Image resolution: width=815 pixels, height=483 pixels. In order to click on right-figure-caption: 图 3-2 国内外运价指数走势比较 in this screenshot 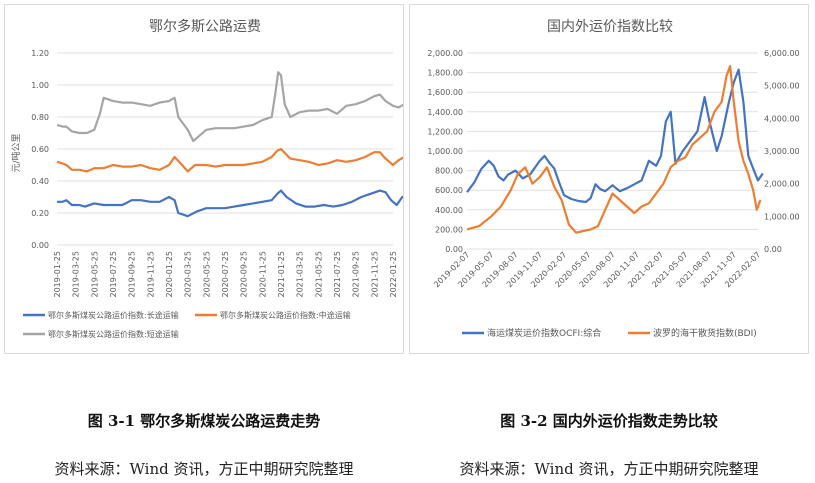, I will do `click(609, 421)`.